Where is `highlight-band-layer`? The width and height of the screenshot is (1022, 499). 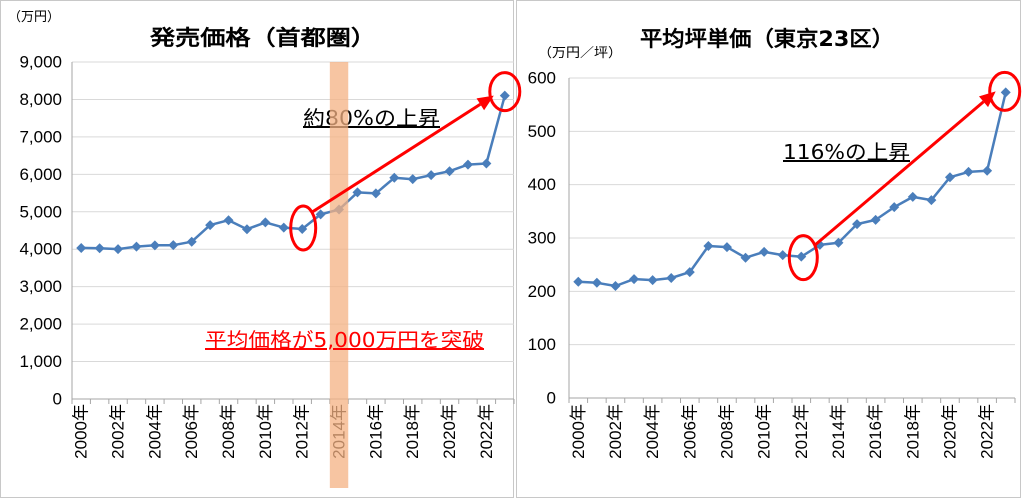 highlight-band-layer is located at coordinates (339, 275).